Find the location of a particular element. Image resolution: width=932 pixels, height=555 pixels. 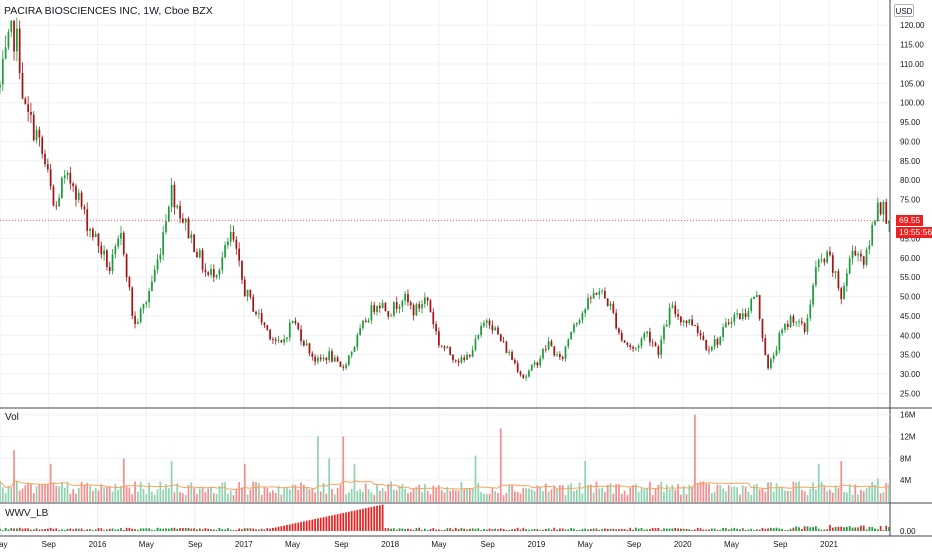

countdown-label: 19:55:56 is located at coordinates (914, 232).